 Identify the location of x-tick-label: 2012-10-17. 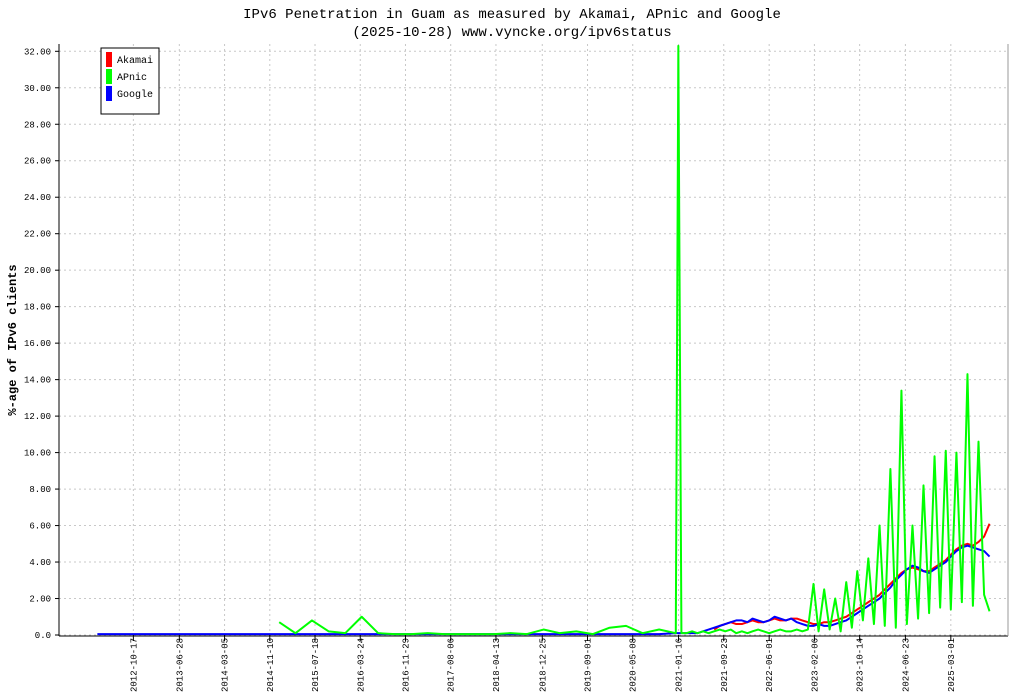
(134, 665).